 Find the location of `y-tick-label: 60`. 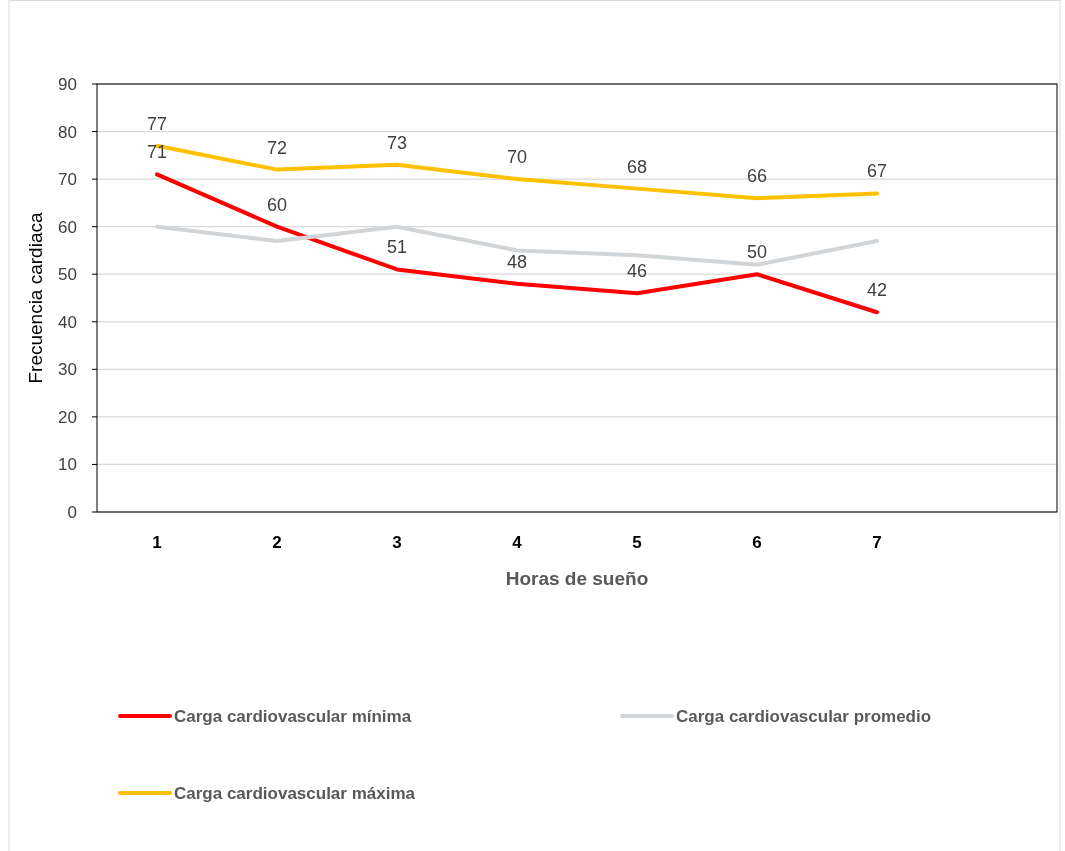

y-tick-label: 60 is located at coordinates (67, 227).